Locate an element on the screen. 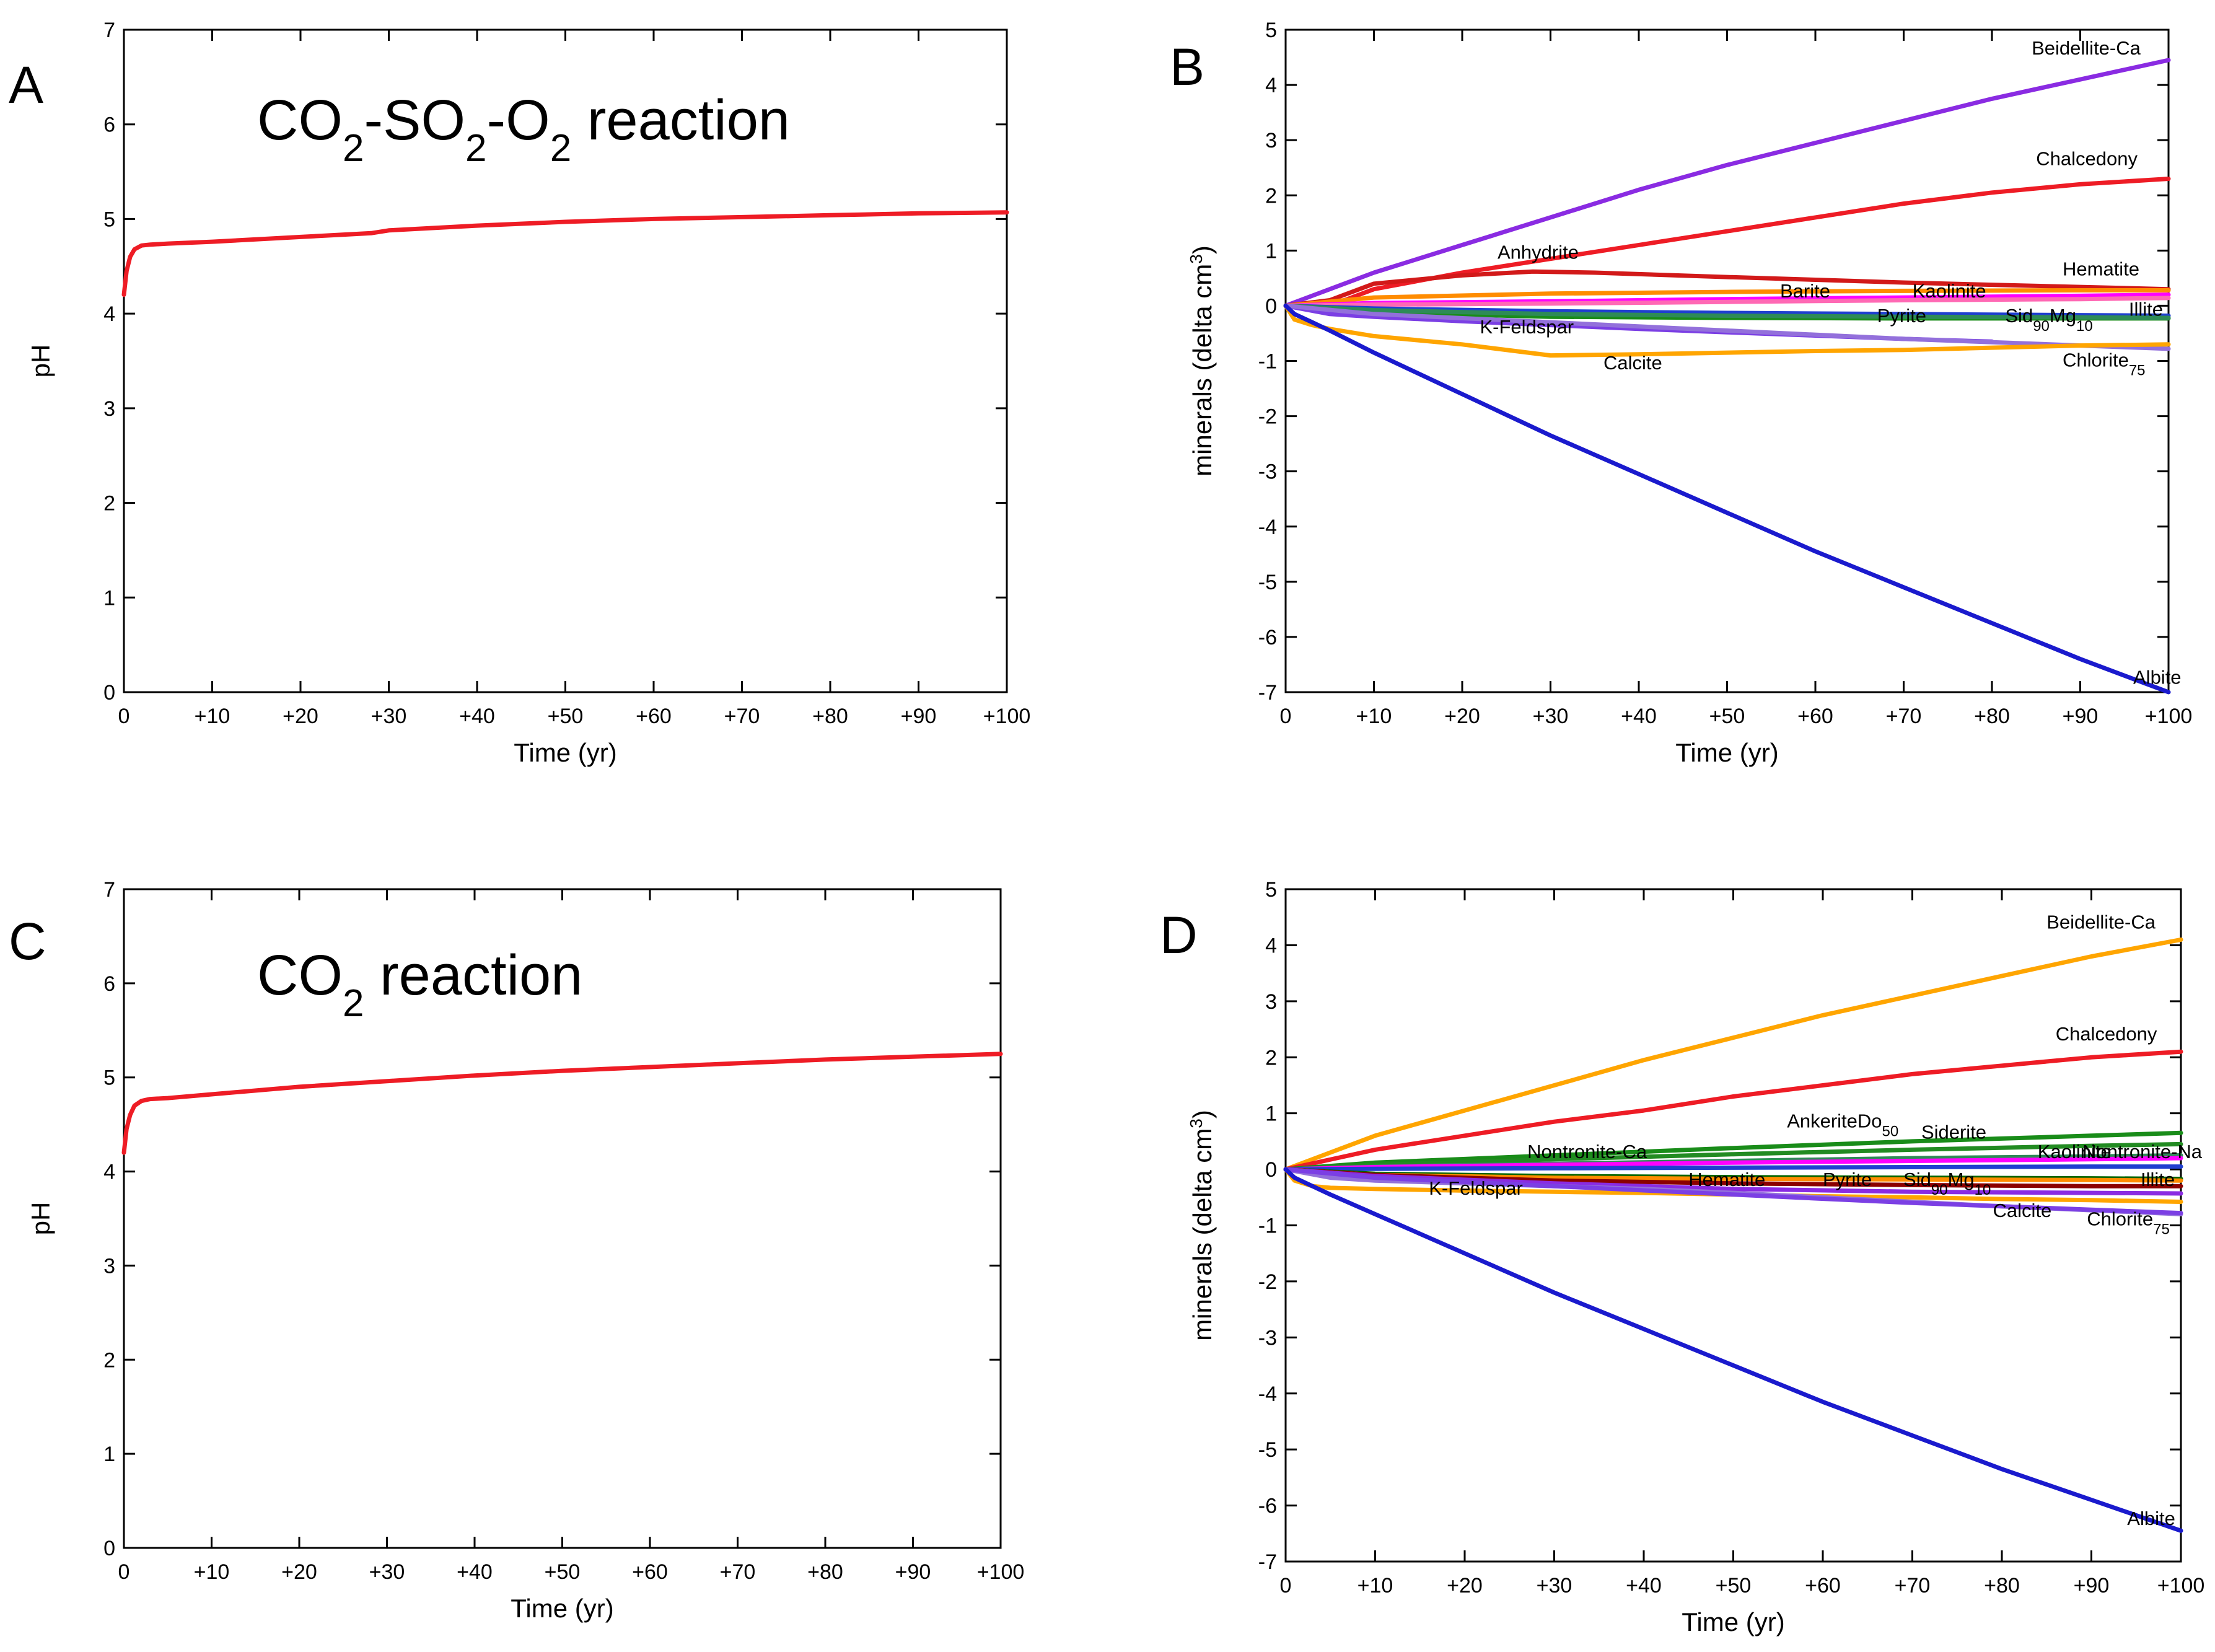  series-line-hematite is located at coordinates (1727, 298).